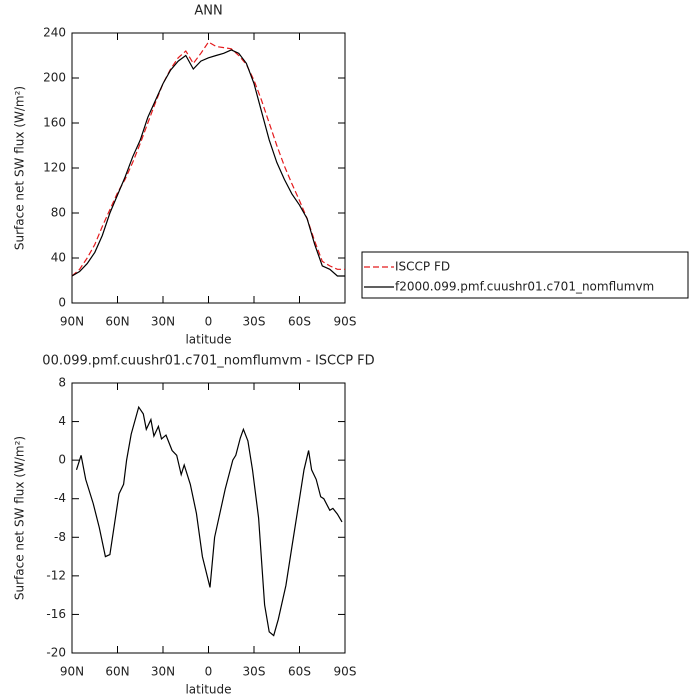  Describe the element at coordinates (524, 287) in the screenshot. I see `legend-label: f2000.099.pmf.cuushr01.c701_nomflumvm` at that location.